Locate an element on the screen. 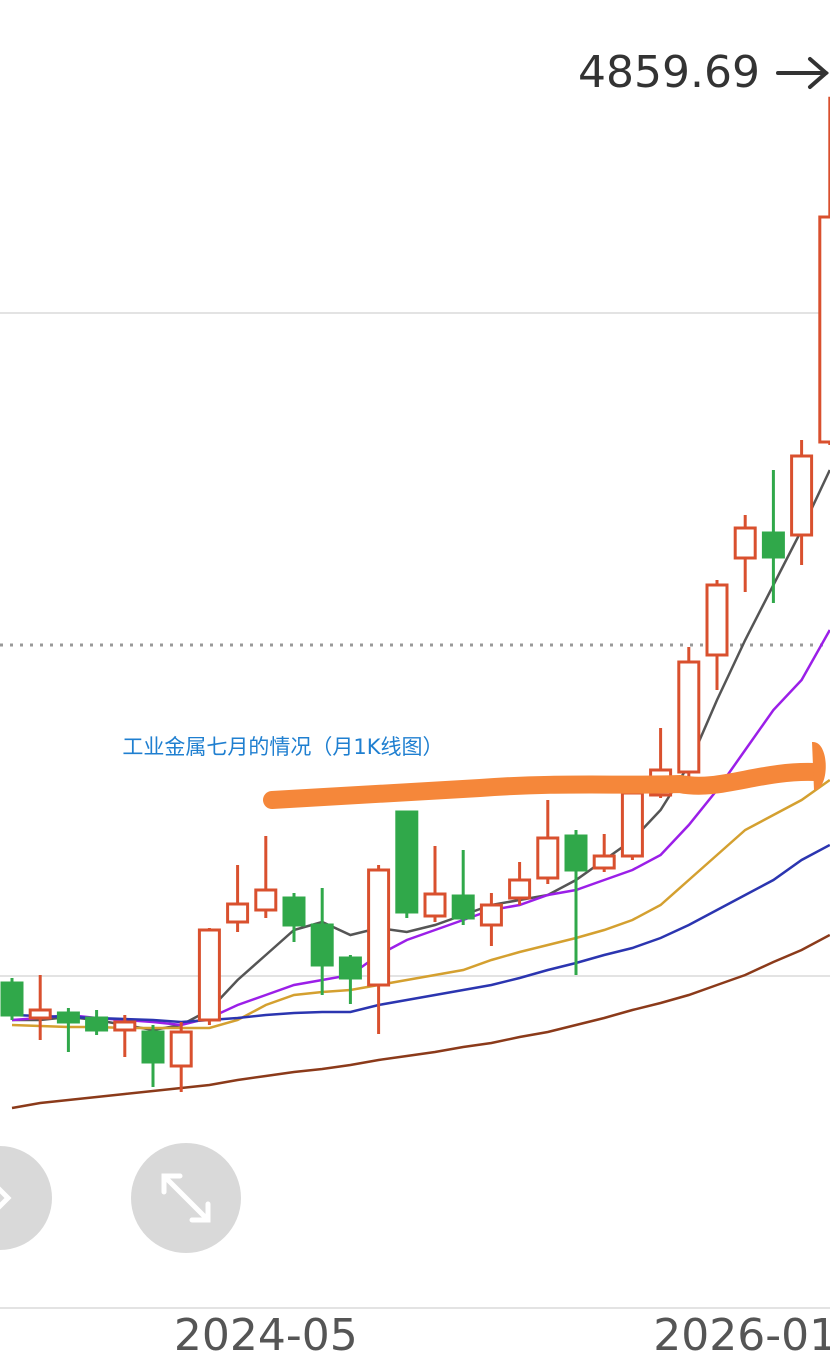 The width and height of the screenshot is (830, 1359). annotation: 工业金属七月的情况（月1K线图） is located at coordinates (283, 747).